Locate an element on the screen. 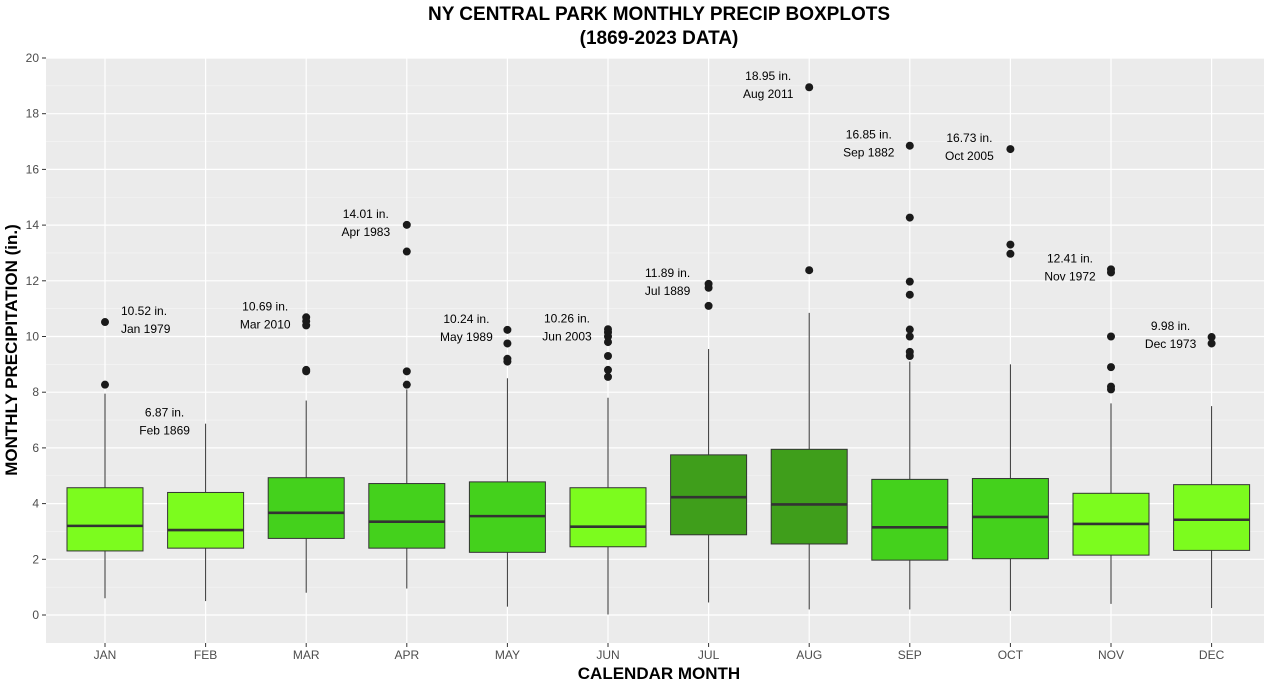 This screenshot has width=1280, height=690. box-dec is located at coordinates (1212, 517).